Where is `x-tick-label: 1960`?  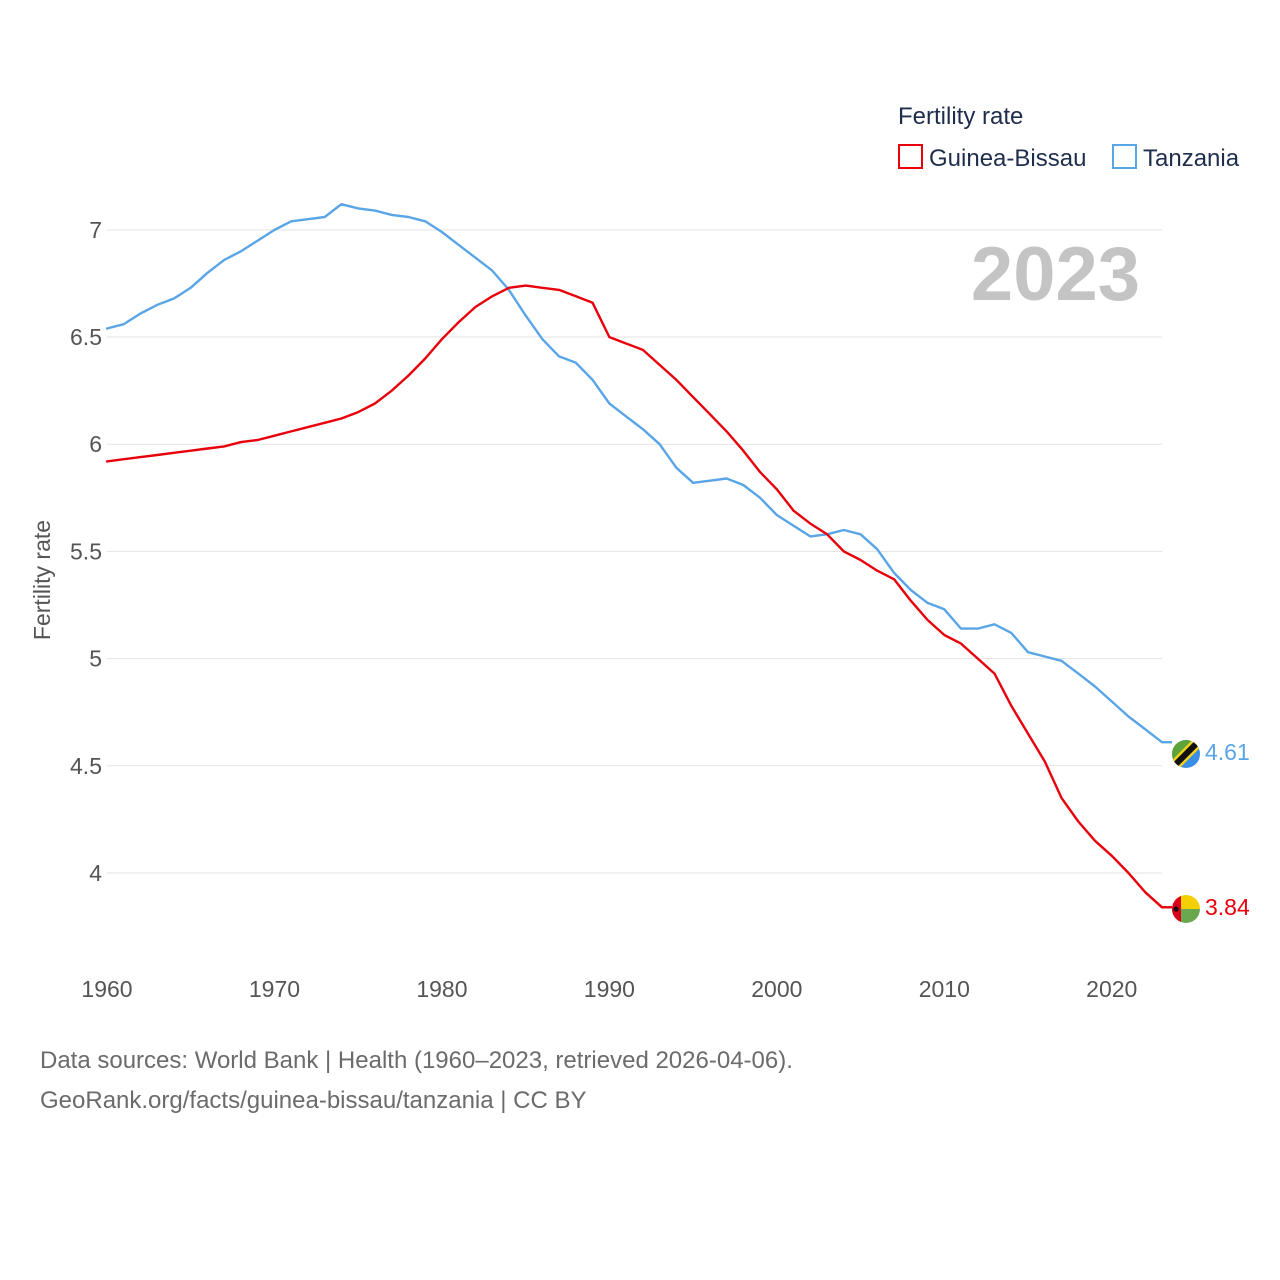 x-tick-label: 1960 is located at coordinates (106, 989).